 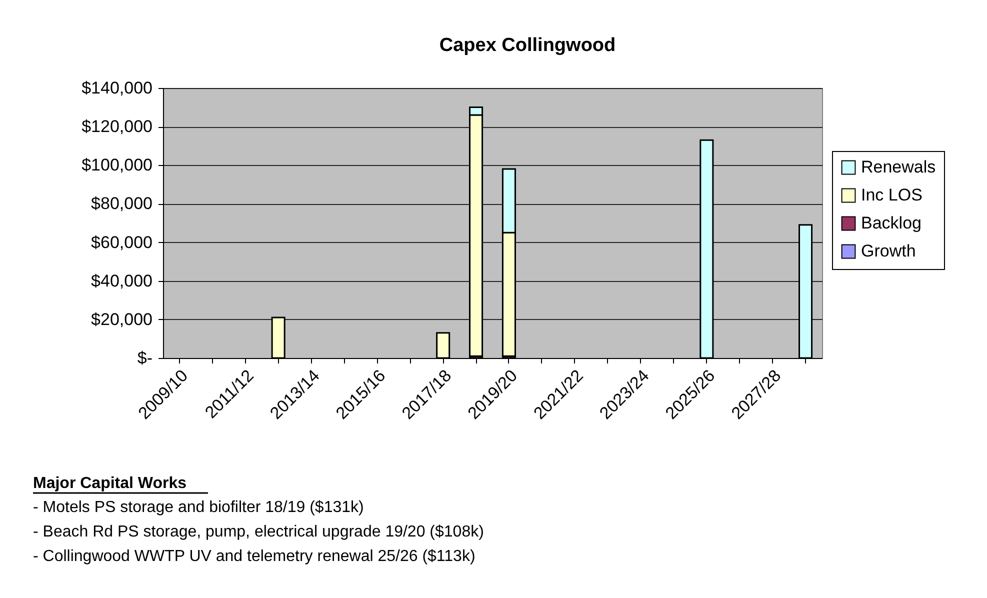 What do you see at coordinates (254, 556) in the screenshot?
I see `text: - Collingwood WWTP UV and telemetry renewal 25/26 ($113k)` at bounding box center [254, 556].